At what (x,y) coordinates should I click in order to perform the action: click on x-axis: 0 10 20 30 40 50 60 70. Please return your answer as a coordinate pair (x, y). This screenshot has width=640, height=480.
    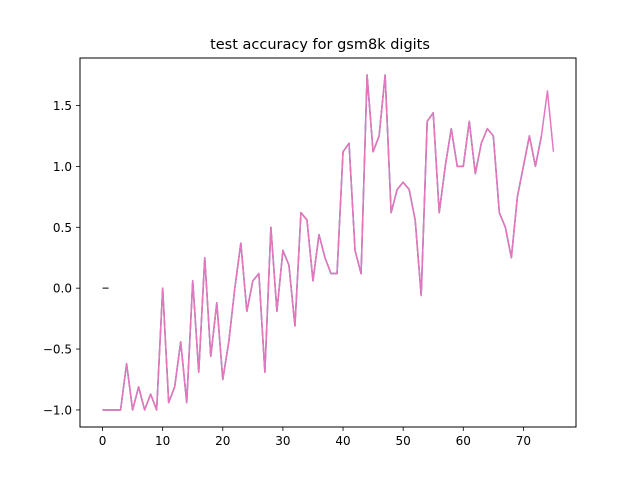
    Looking at the image, I should click on (315, 437).